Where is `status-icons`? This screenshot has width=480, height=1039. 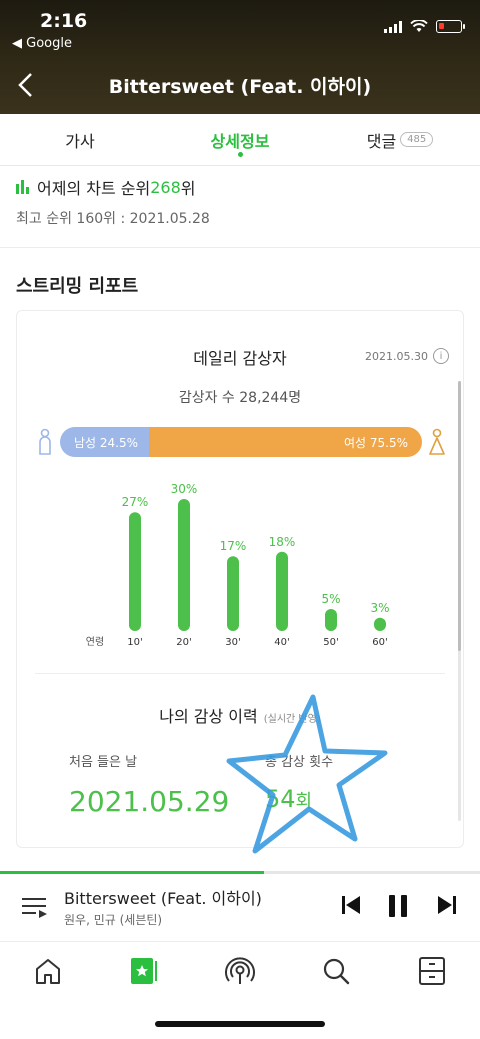 status-icons is located at coordinates (424, 26).